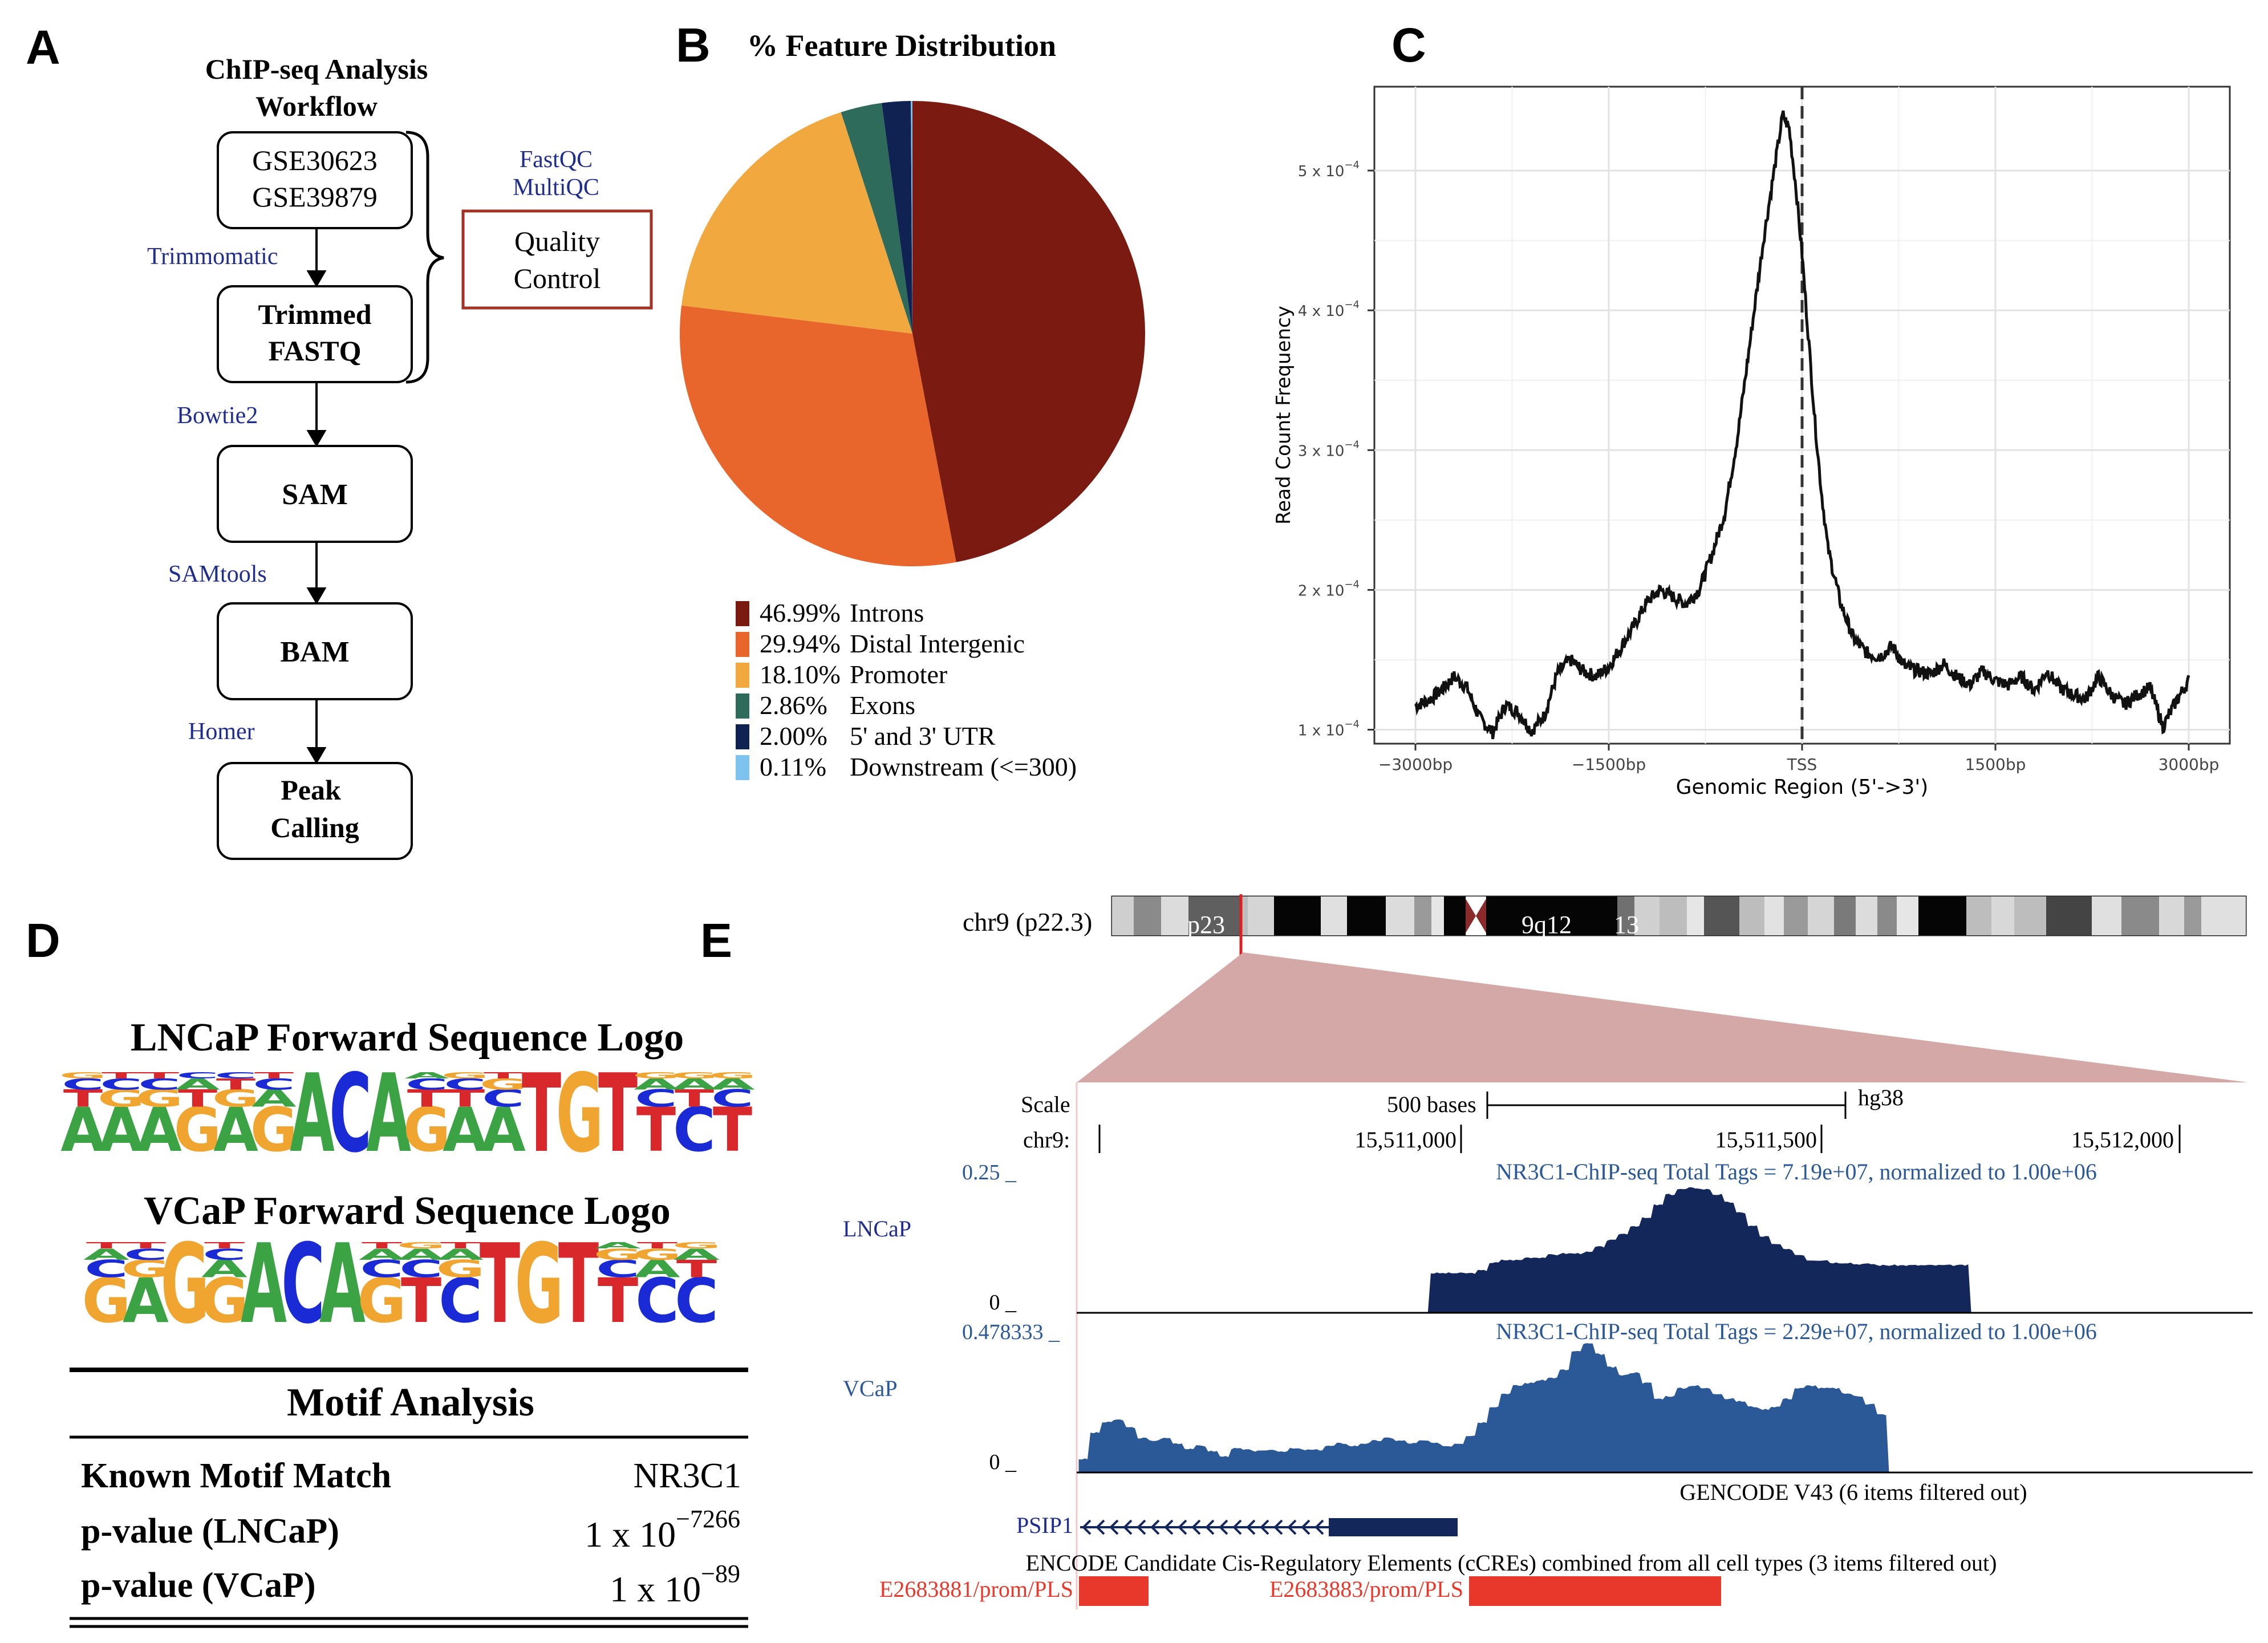 The width and height of the screenshot is (2268, 1643). I want to click on qc-box-line2: Control, so click(558, 278).